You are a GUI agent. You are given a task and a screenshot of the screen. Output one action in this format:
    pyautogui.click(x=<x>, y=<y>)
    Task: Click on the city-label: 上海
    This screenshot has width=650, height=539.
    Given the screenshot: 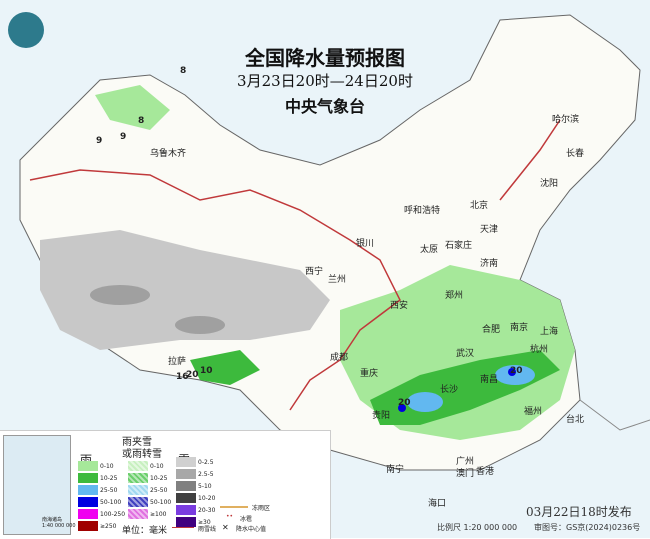 What is the action you would take?
    pyautogui.click(x=549, y=332)
    